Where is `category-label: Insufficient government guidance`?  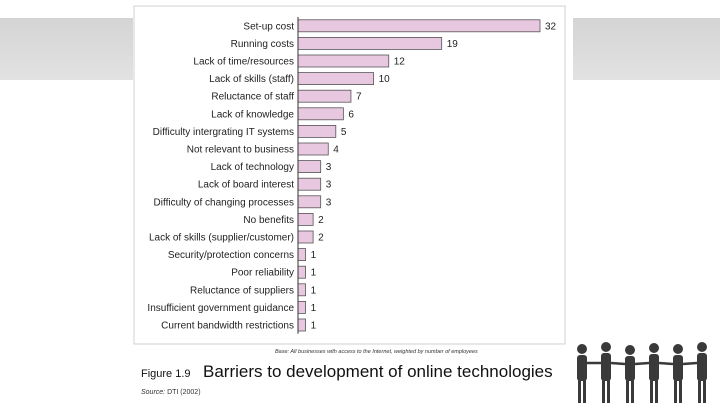
category-label: Insufficient government guidance is located at coordinates (220, 308).